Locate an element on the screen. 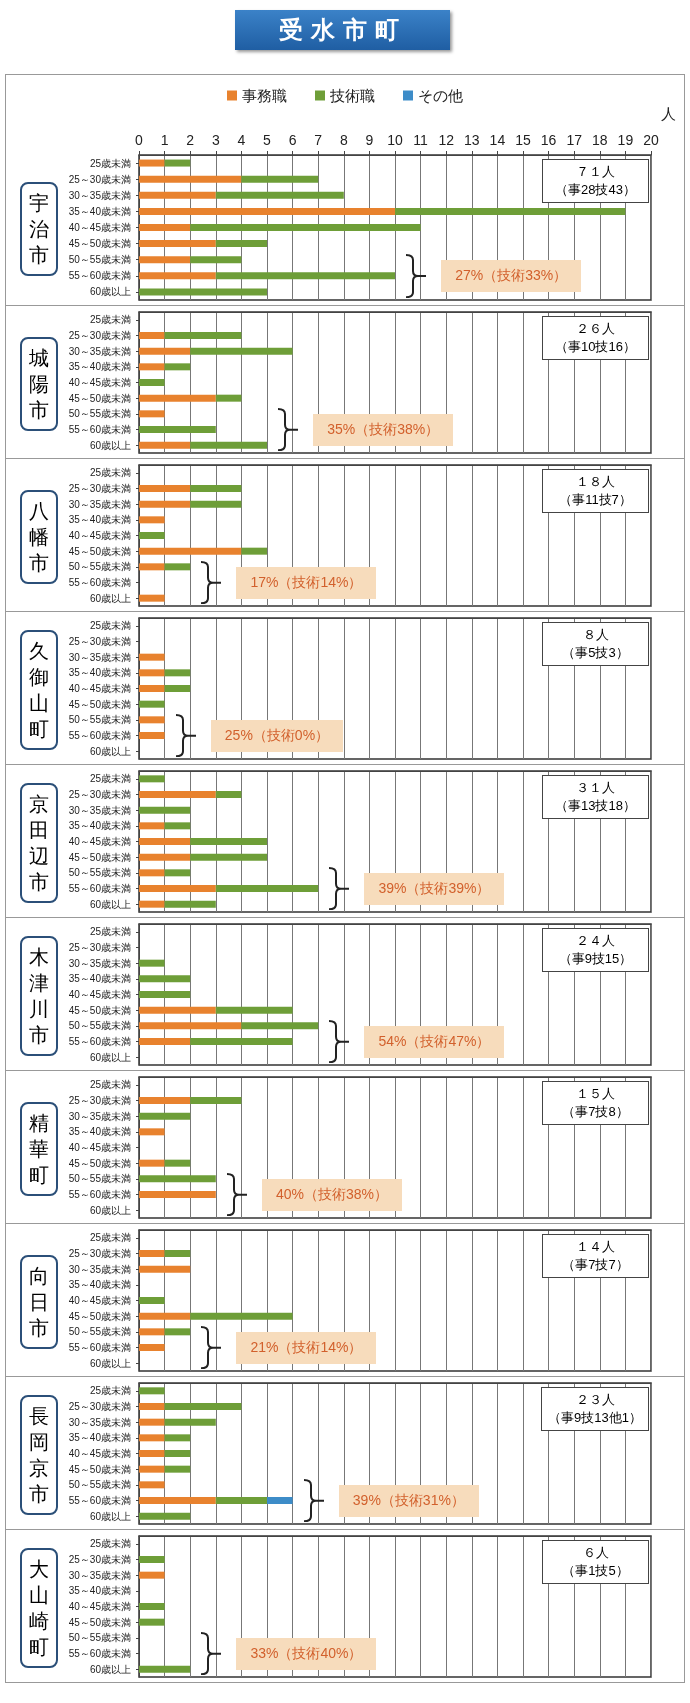 Image resolution: width=690 pixels, height=1703 pixels. legend-label: その他 is located at coordinates (440, 95).